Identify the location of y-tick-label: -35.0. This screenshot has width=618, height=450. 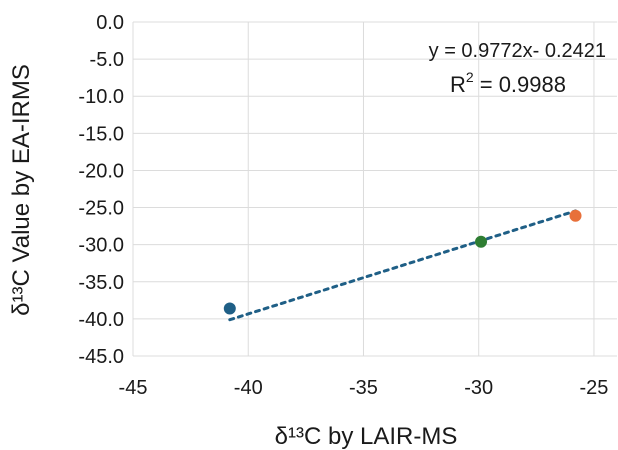
(101, 283).